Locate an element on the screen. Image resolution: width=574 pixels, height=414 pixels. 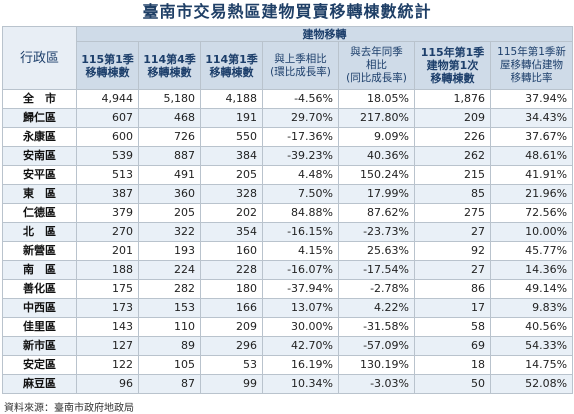
value-cell: 110 is located at coordinates (169, 327).